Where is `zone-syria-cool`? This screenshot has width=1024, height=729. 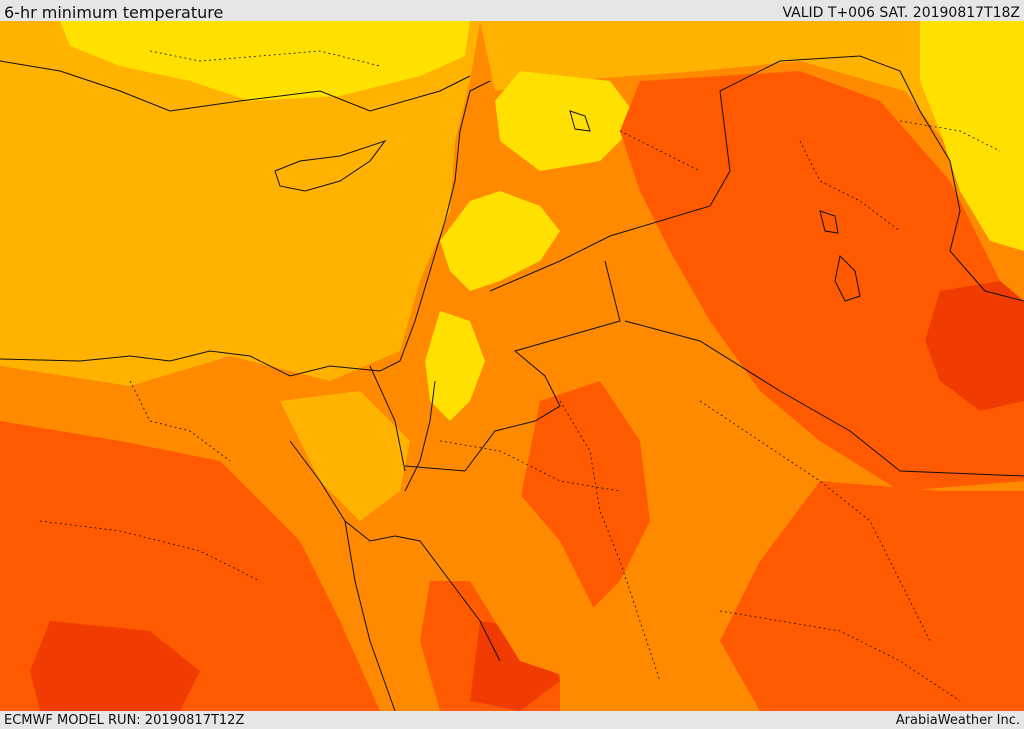 zone-syria-cool is located at coordinates (567, 121).